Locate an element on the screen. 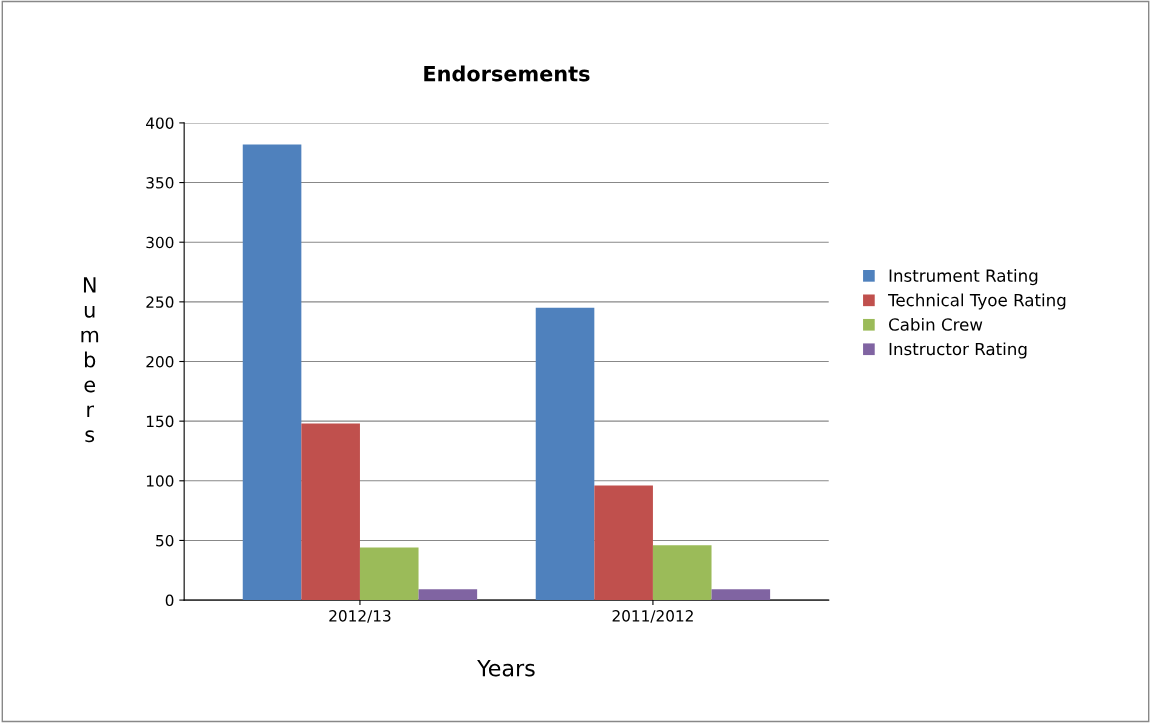 This screenshot has height=723, width=1151. y-tick-label: 250 is located at coordinates (160, 302).